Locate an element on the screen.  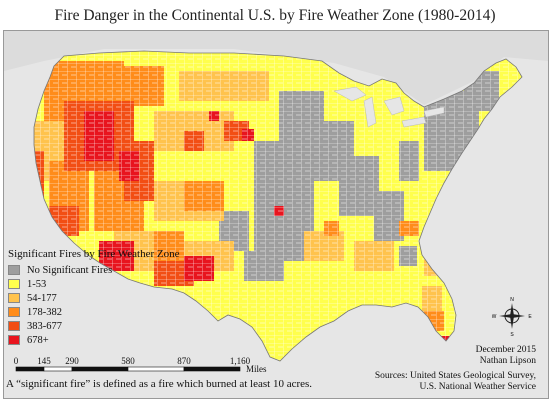
credit-sources-2: U.S. National Weather Service is located at coordinates (477, 387).